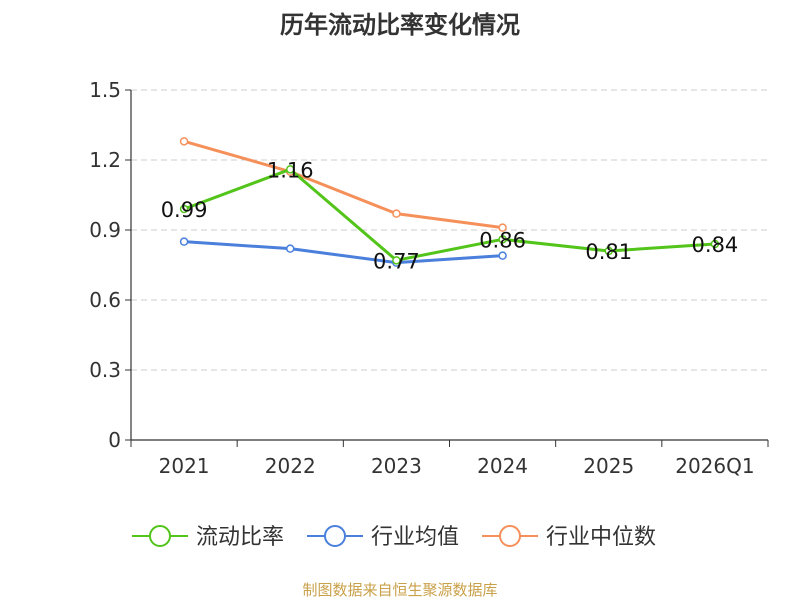 This screenshot has width=800, height=604. I want to click on data-label: 1.16, so click(290, 170).